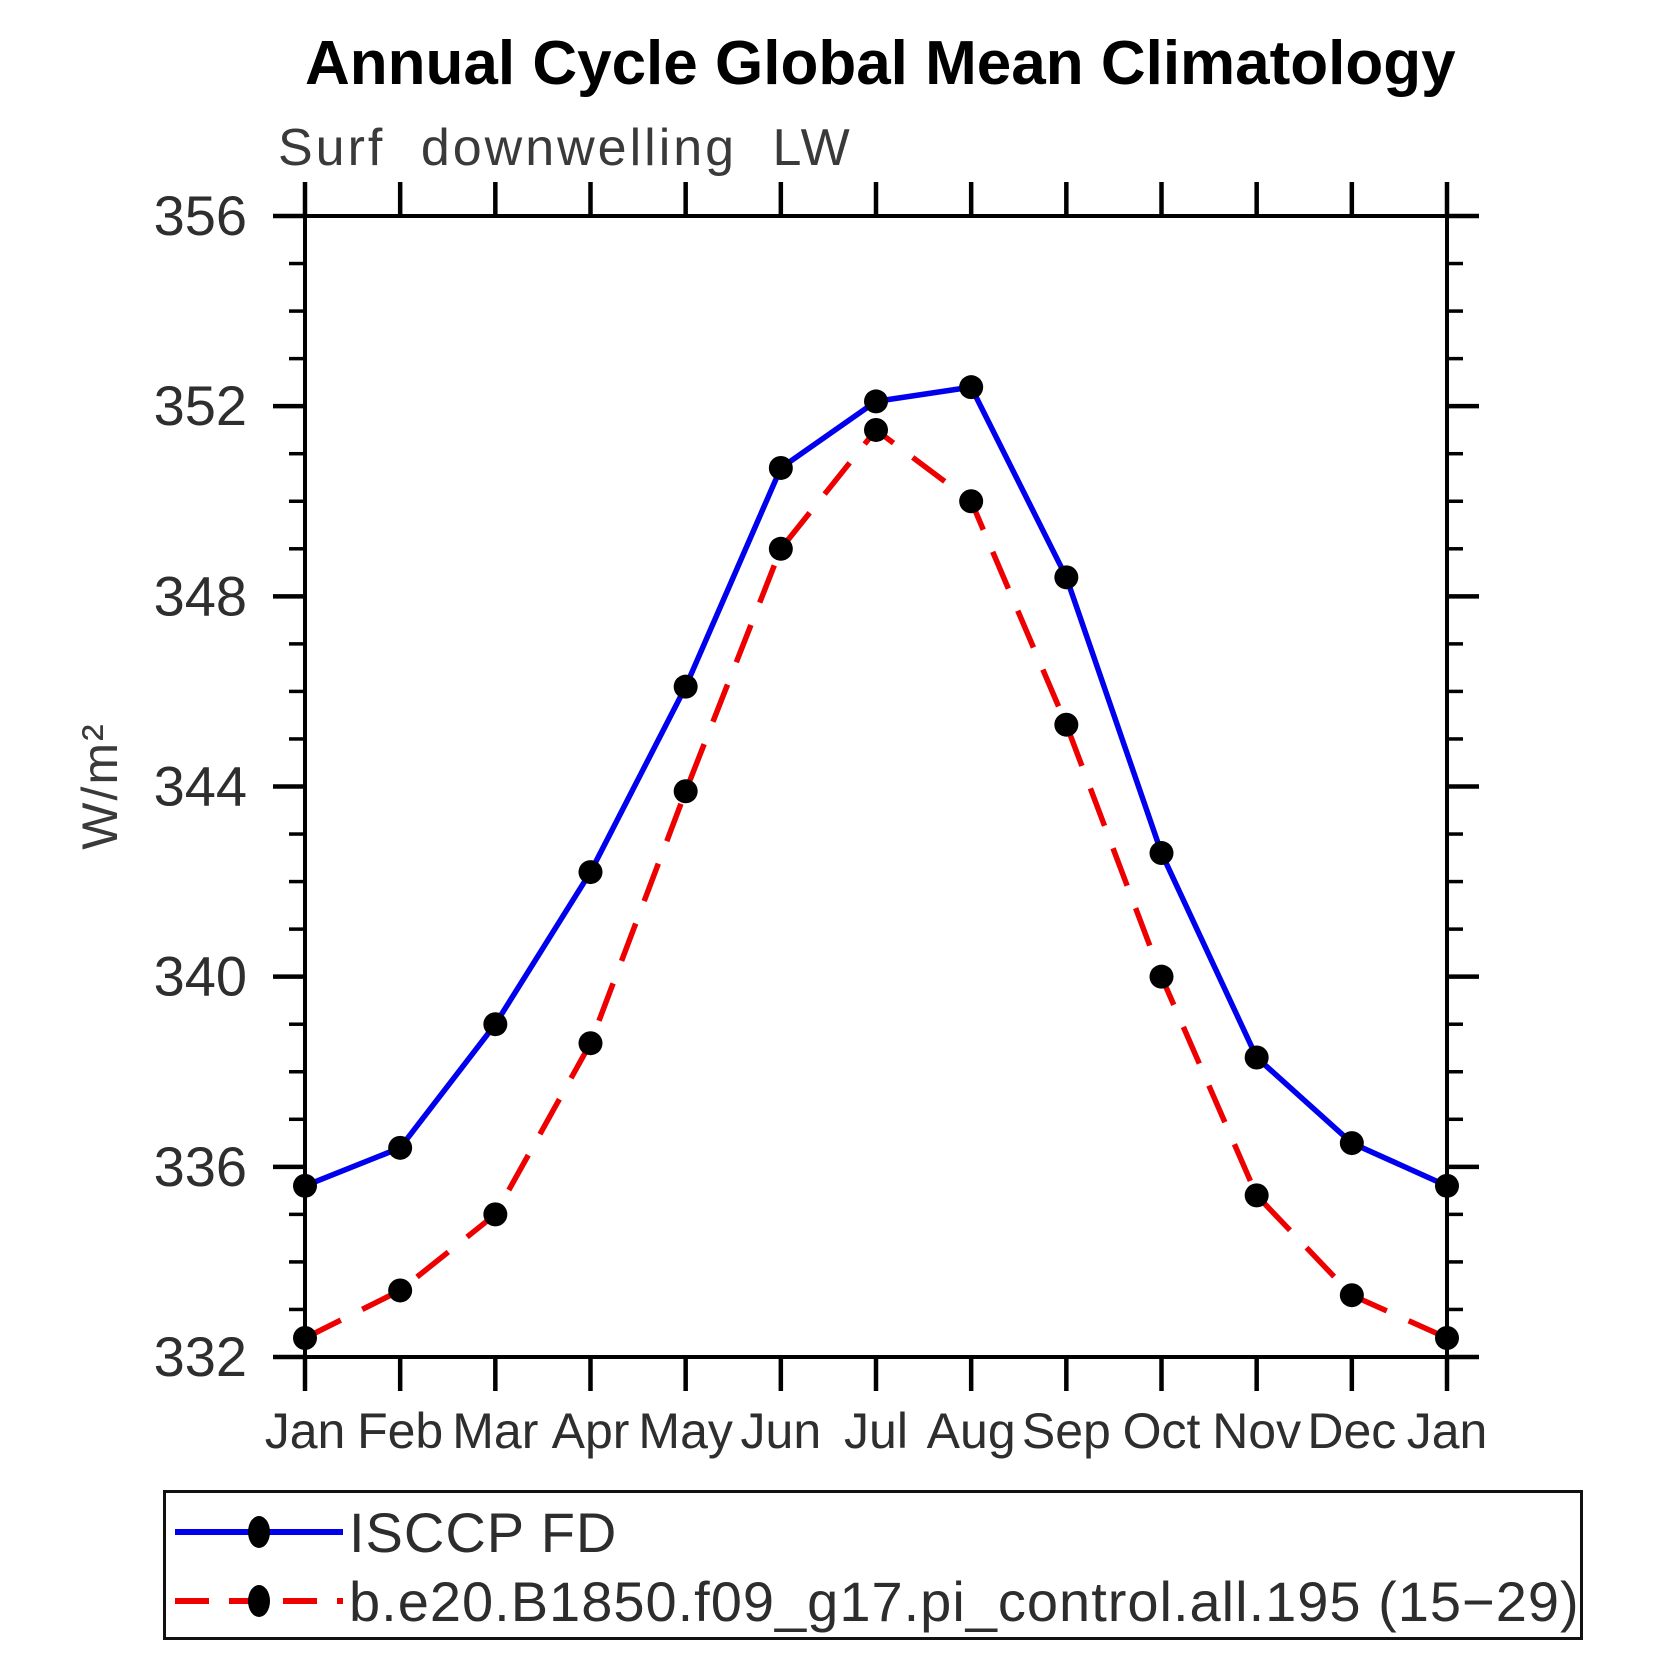 The image size is (1680, 1680). Describe the element at coordinates (200, 976) in the screenshot. I see `y-tick-label: 340` at that location.